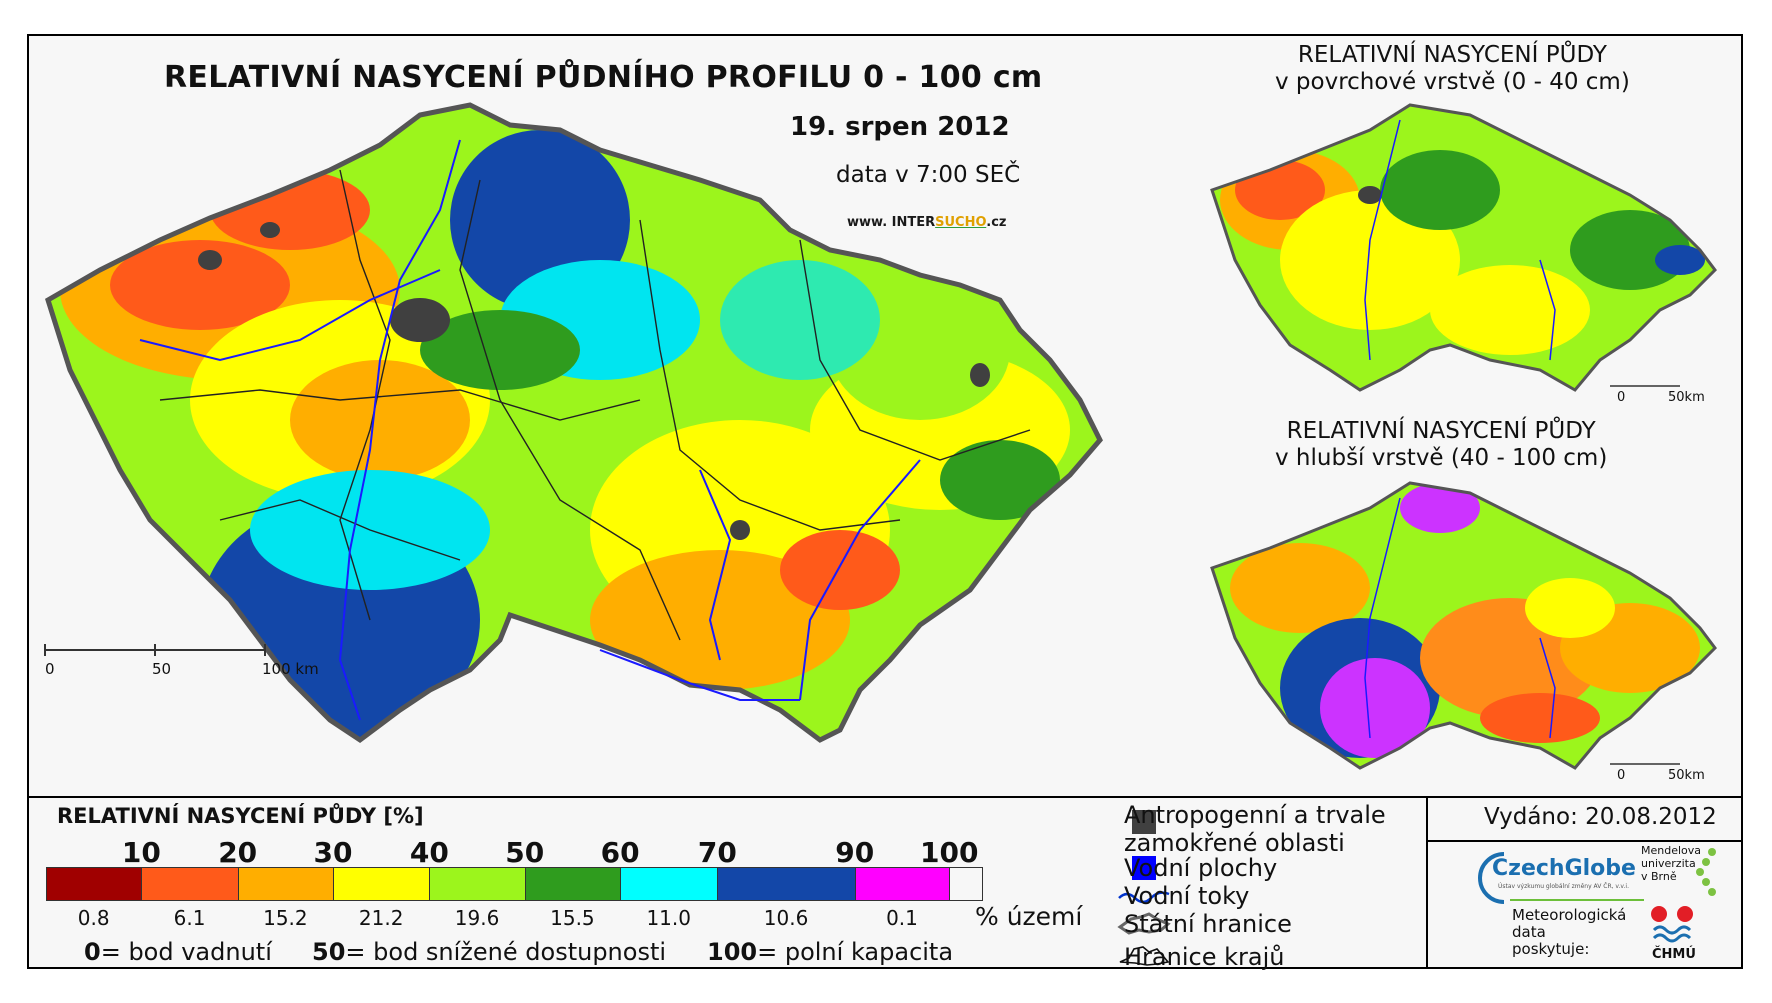 Image resolution: width=1772 pixels, height=1003 pixels. I want to click on meteo-data-text: Meteorologická data poskytuje:, so click(1569, 932).